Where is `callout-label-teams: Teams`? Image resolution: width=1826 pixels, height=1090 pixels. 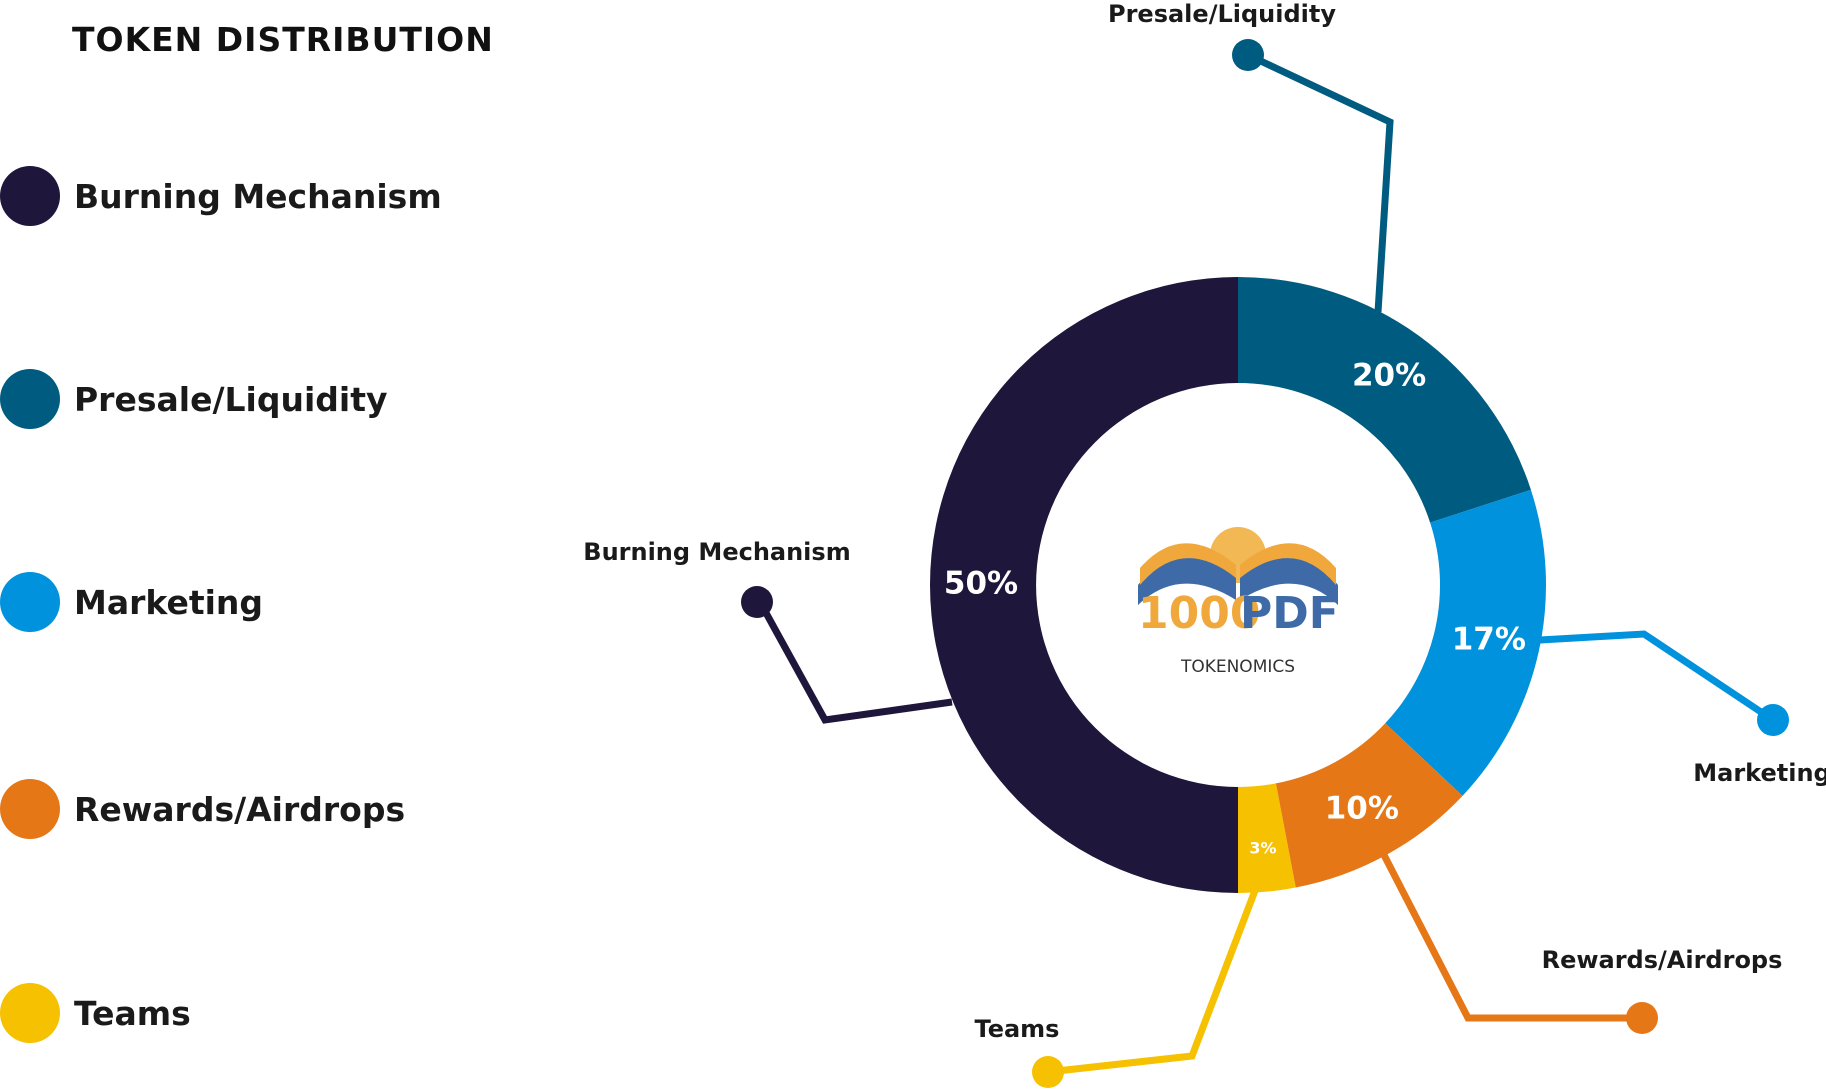 callout-label-teams: Teams is located at coordinates (1017, 1029).